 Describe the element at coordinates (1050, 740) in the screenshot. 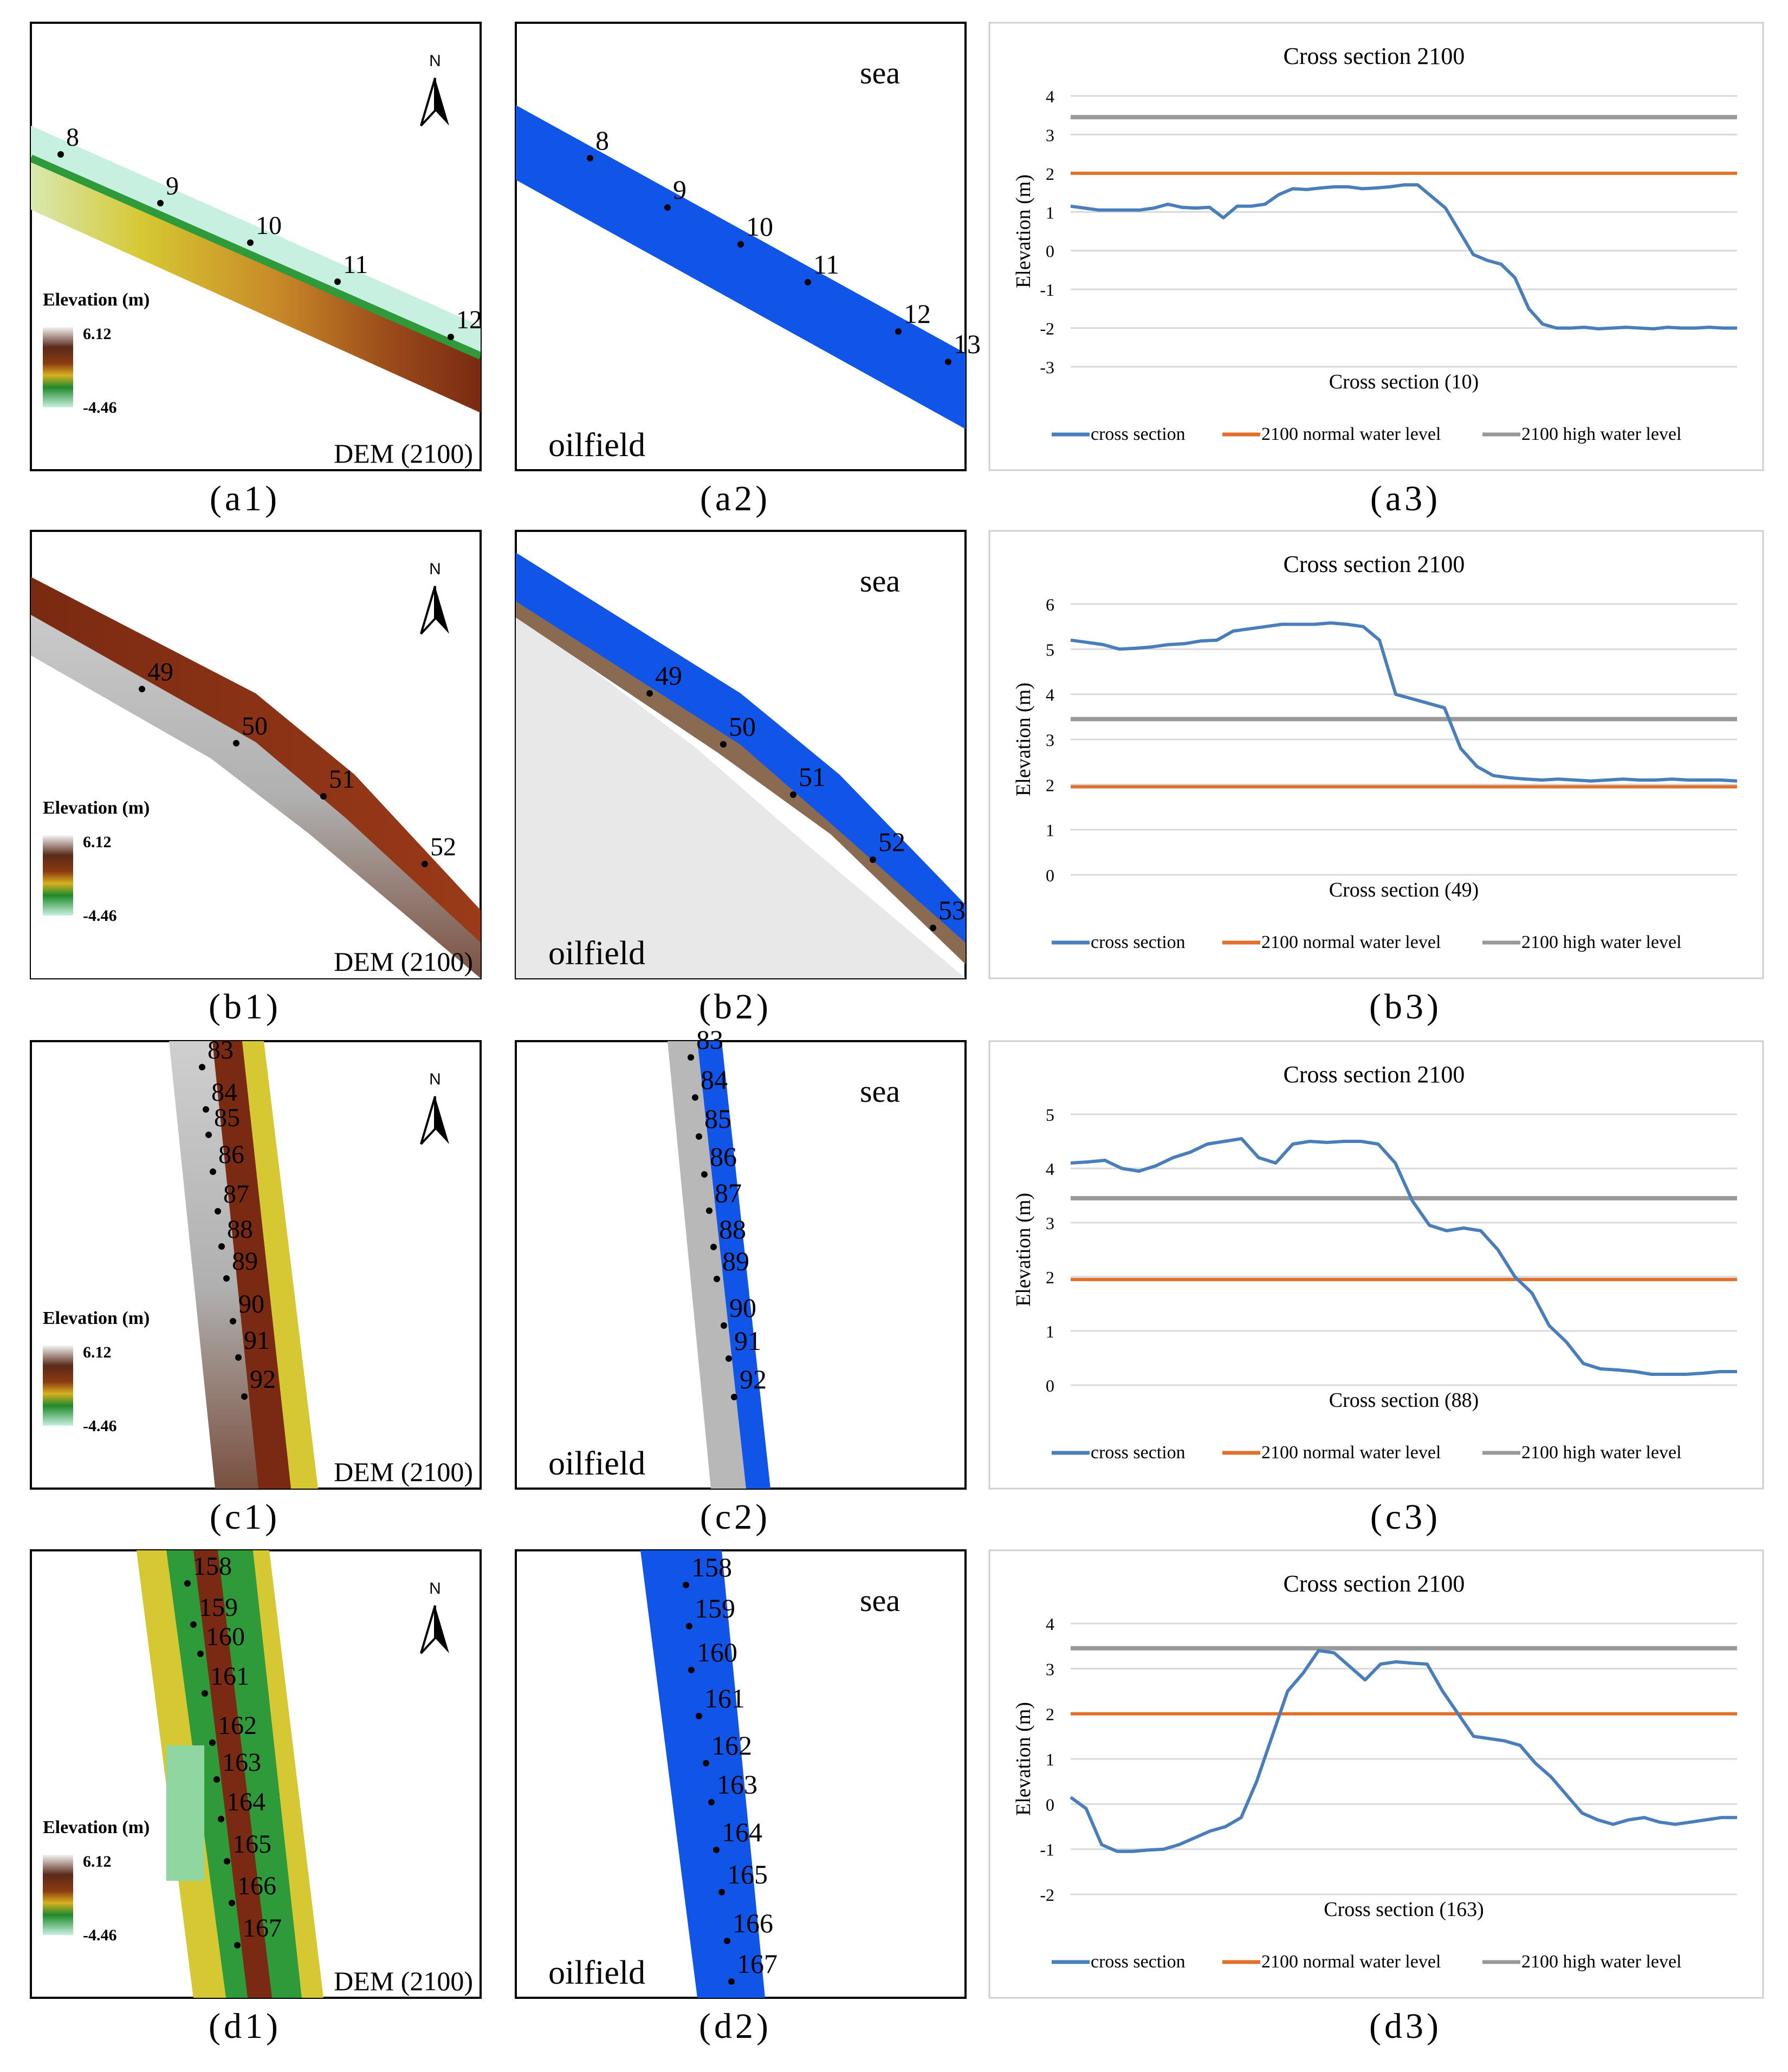

I see `chart-y-ticks: 6 5 4 3 2 1 0` at that location.